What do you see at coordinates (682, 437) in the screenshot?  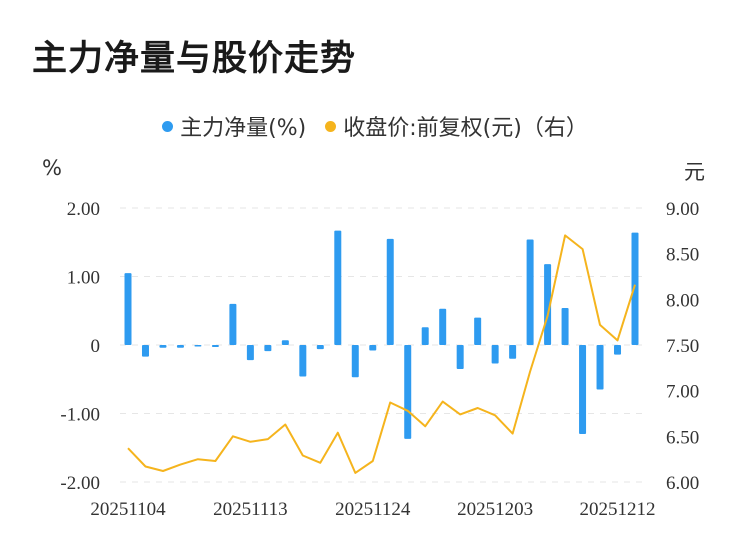 I see `y-right-tick-label: 6.50` at bounding box center [682, 437].